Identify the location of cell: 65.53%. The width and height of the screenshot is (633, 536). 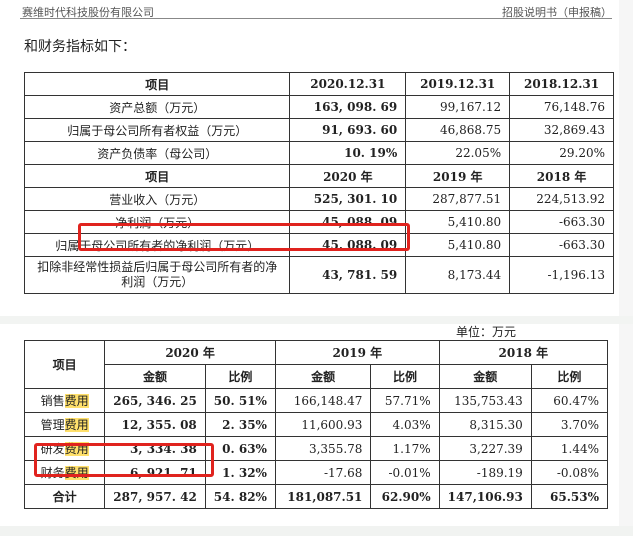
(569, 496).